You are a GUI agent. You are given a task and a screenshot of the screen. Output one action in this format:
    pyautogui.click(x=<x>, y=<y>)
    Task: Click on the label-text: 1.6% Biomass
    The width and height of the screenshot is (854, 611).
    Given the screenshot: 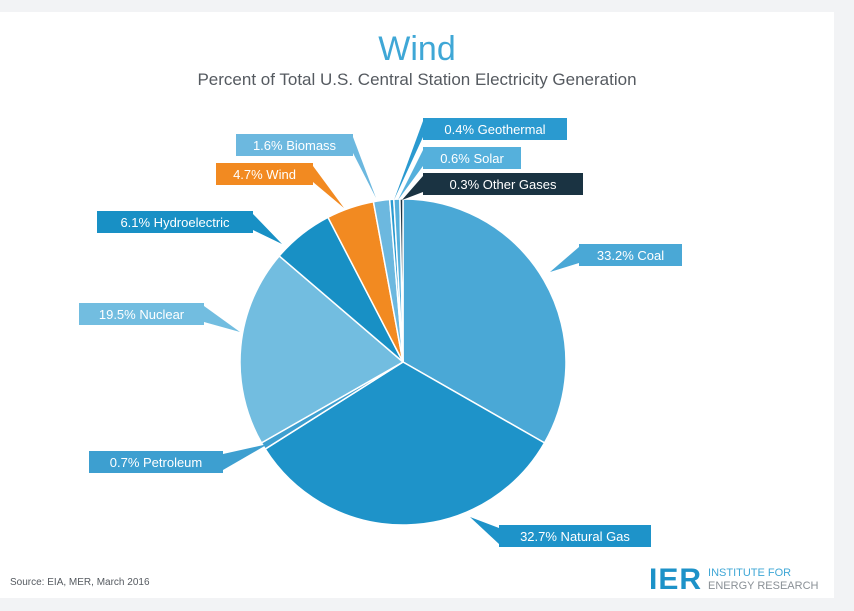 What is the action you would take?
    pyautogui.click(x=295, y=145)
    